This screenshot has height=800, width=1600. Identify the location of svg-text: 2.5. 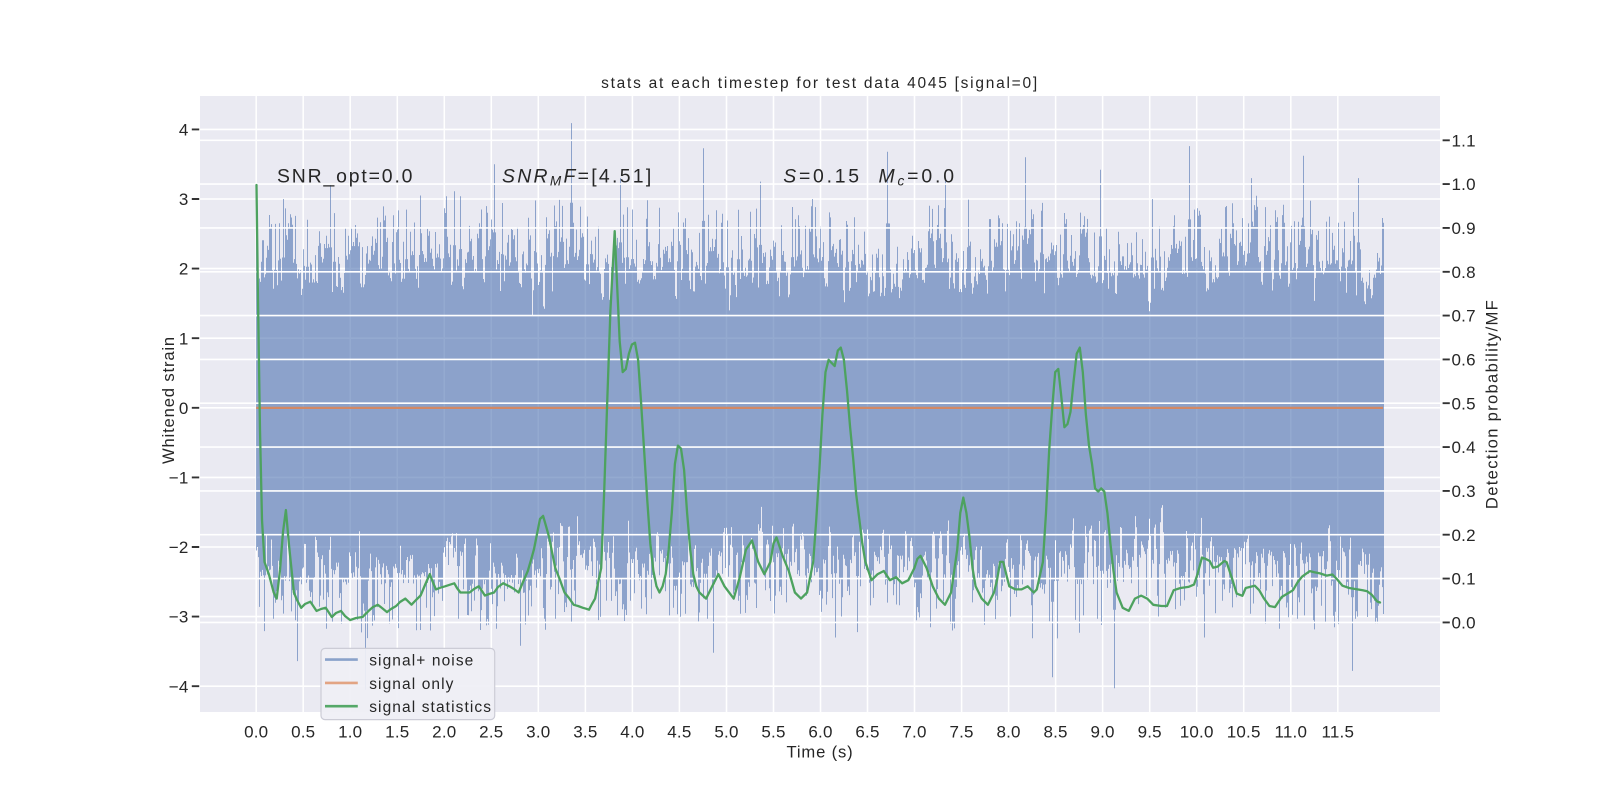
(491, 732).